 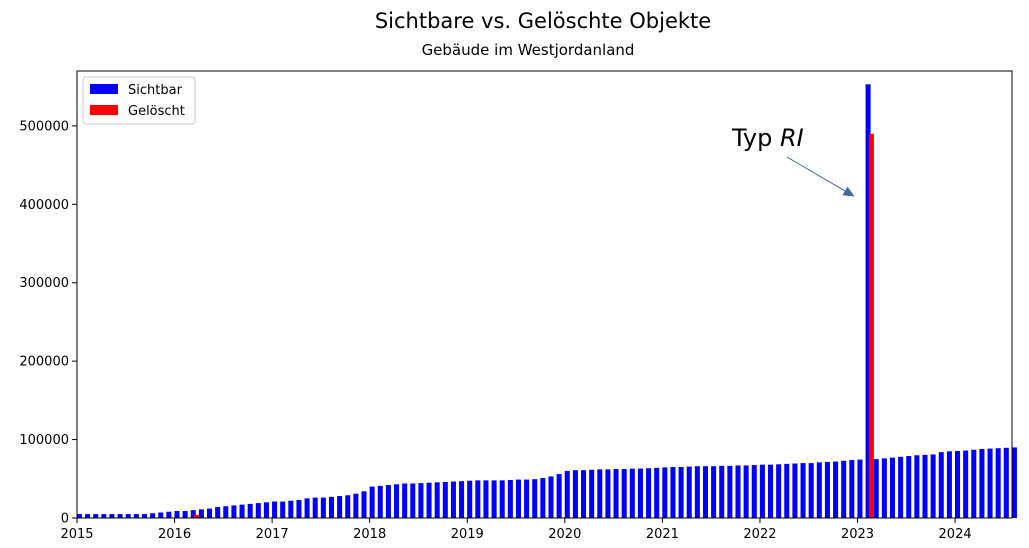 I want to click on y-tick-label: 100000, so click(x=44, y=440).